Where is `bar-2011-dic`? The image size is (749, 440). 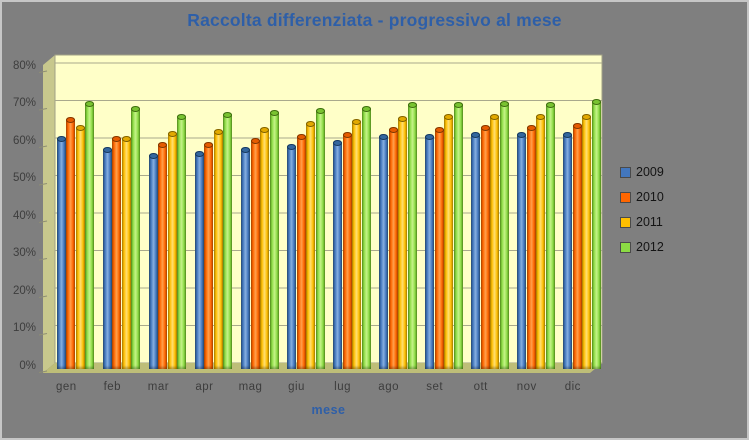
bar-2011-dic is located at coordinates (587, 241).